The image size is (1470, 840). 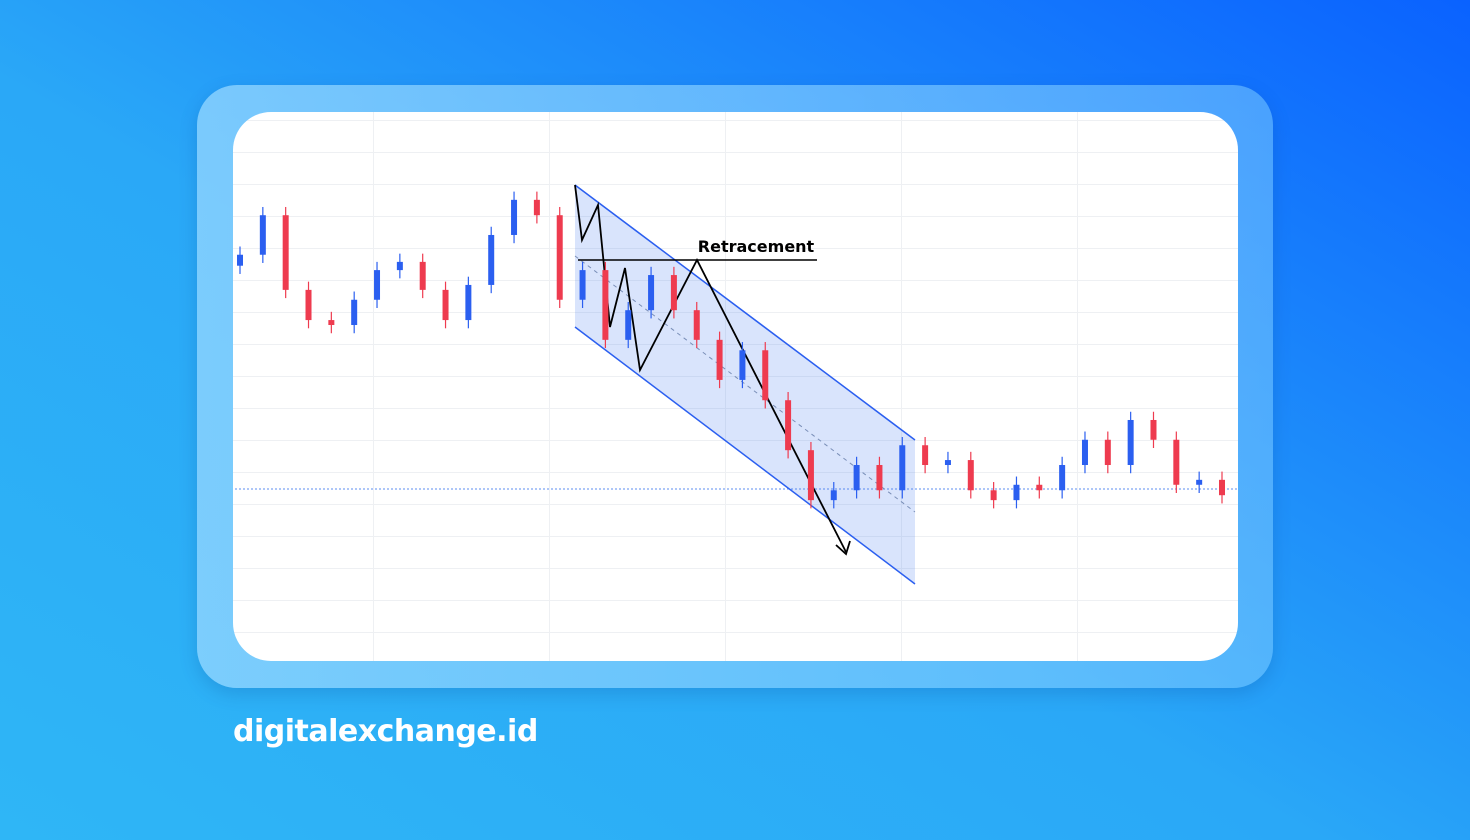 What do you see at coordinates (843, 548) in the screenshot?
I see `arrow-head` at bounding box center [843, 548].